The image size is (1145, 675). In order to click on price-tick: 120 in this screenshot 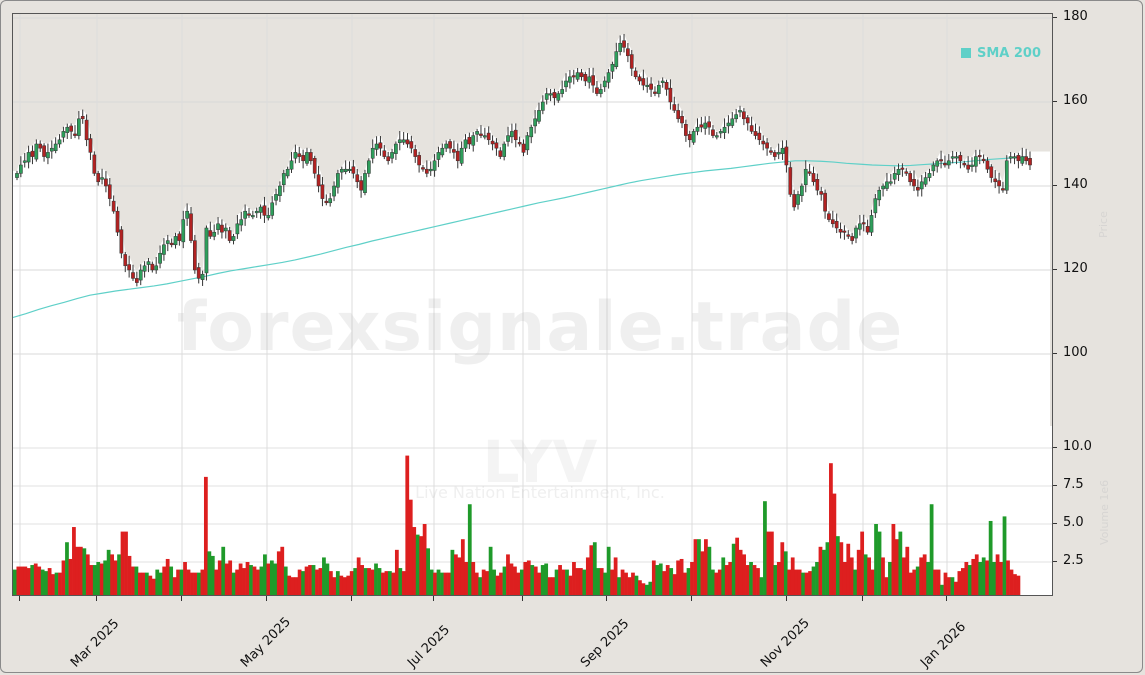, I will do `click(1075, 268)`.